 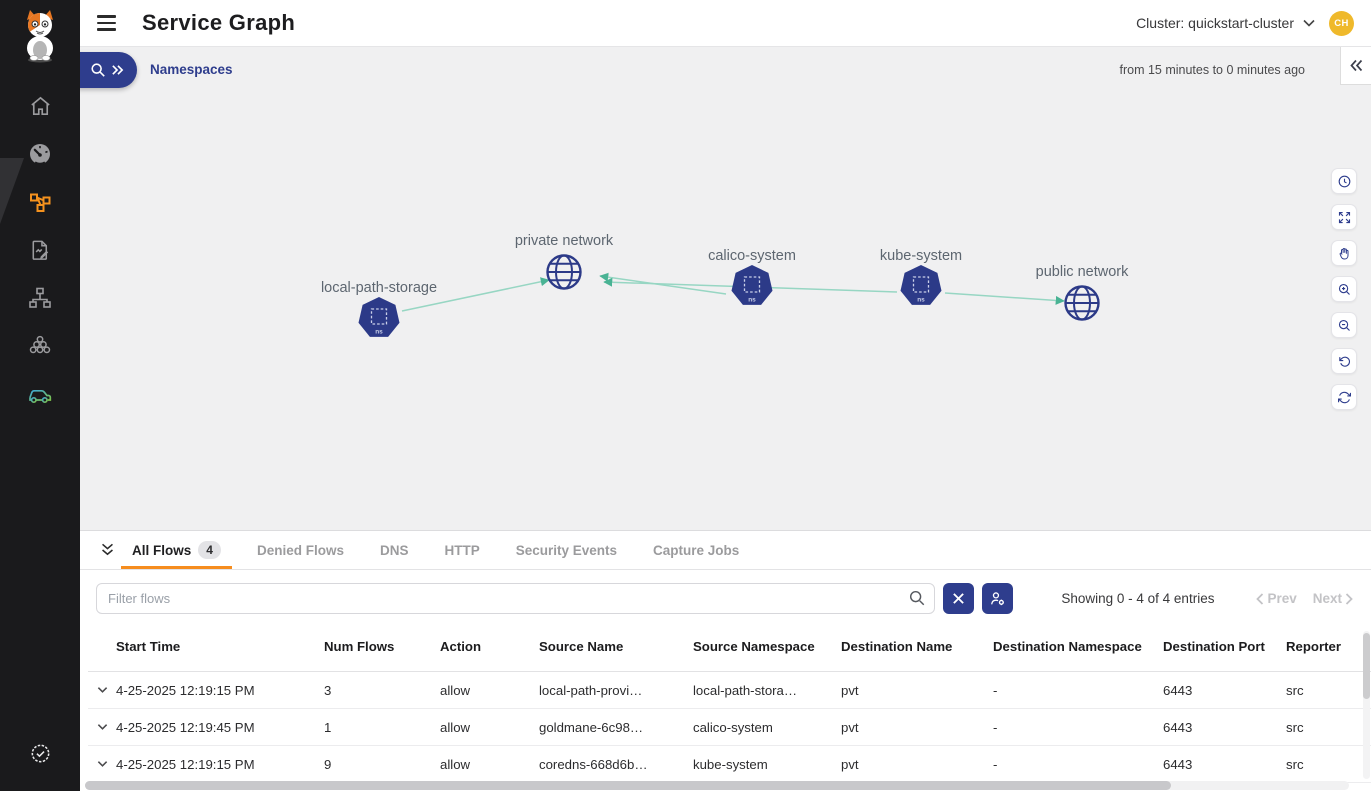 I want to click on time-range-label: from 15 minutes to 0 minutes ago, so click(x=1212, y=70).